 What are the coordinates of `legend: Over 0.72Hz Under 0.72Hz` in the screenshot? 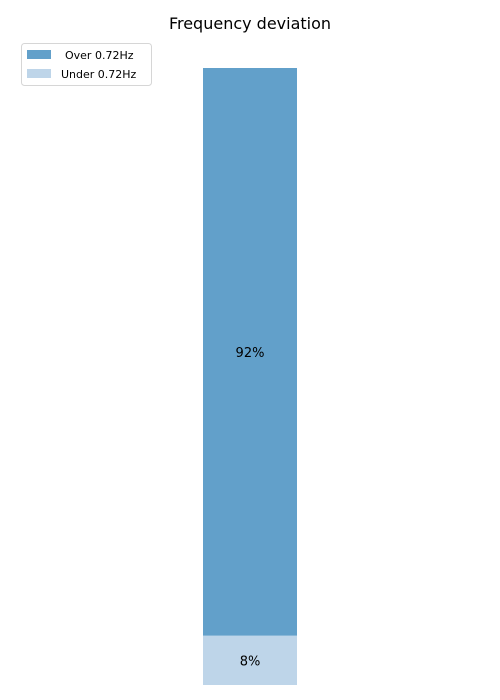 It's located at (86, 64).